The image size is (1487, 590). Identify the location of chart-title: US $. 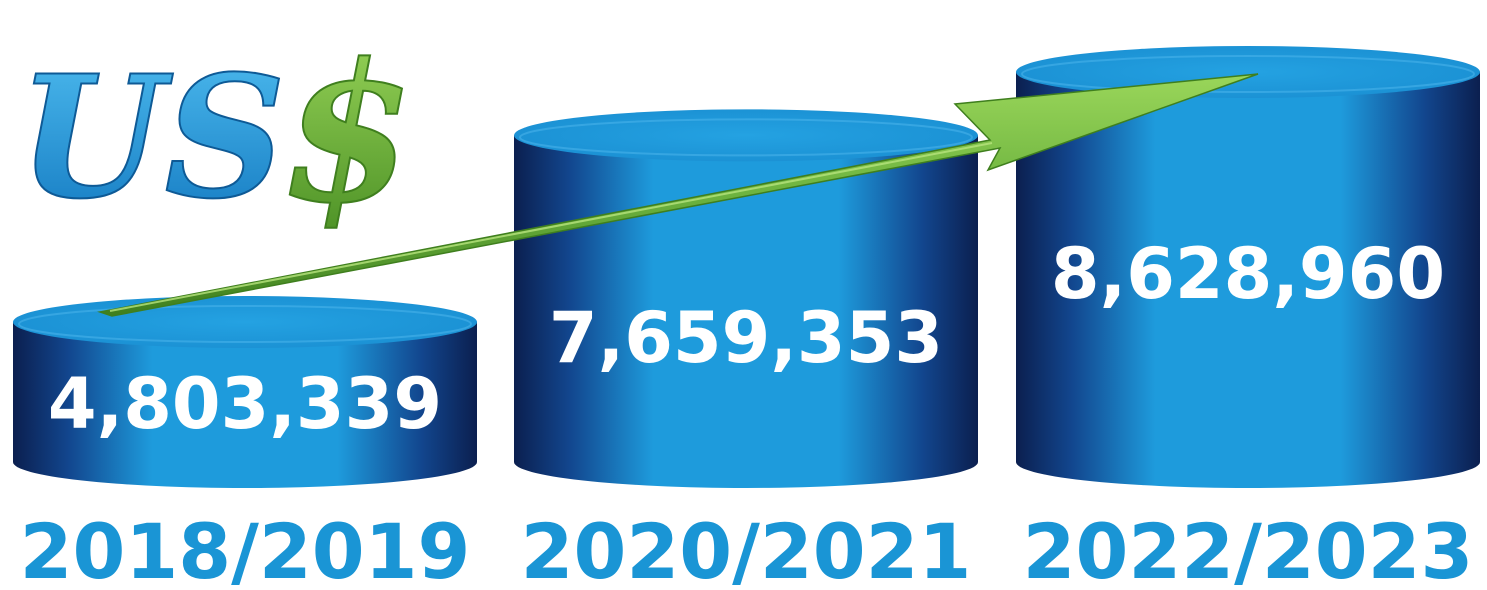
(216, 133).